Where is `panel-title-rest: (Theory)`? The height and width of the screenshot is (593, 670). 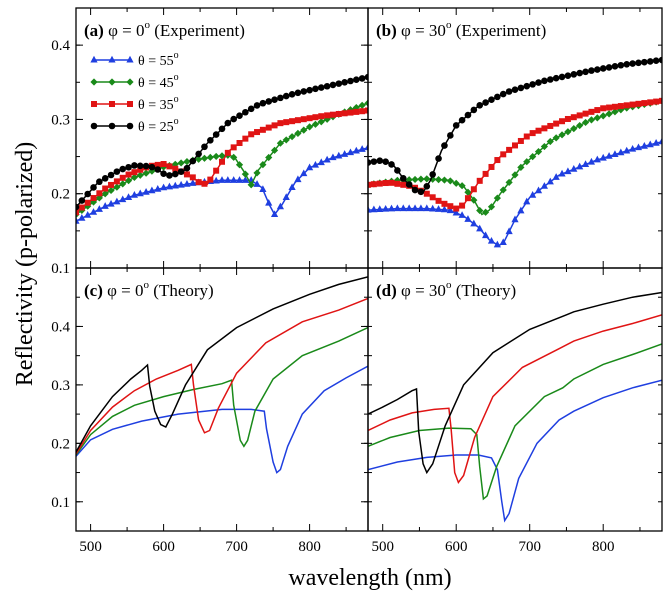
panel-title-rest: (Theory) is located at coordinates (483, 290).